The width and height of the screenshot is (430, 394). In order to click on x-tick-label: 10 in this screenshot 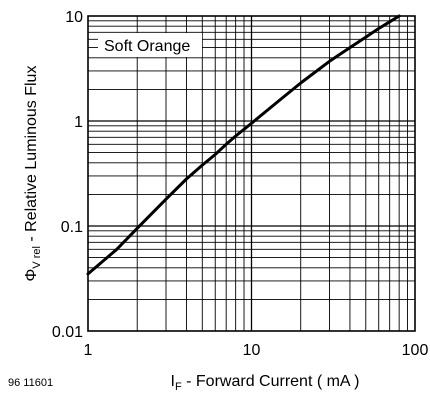, I will do `click(252, 350)`.